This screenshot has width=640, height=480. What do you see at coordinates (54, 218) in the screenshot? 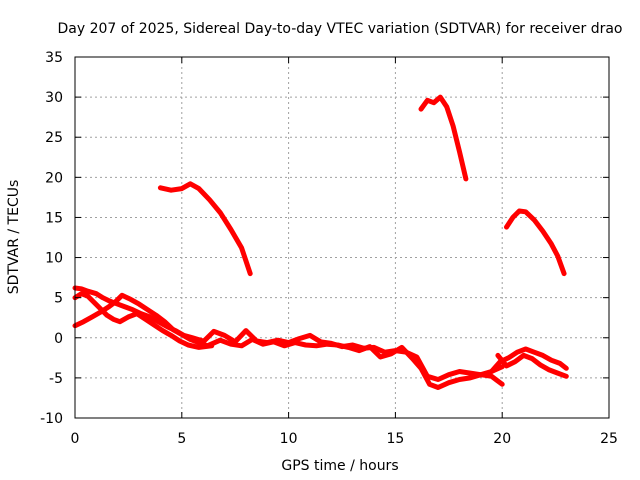
I see `y-tick-label: 15` at bounding box center [54, 218].